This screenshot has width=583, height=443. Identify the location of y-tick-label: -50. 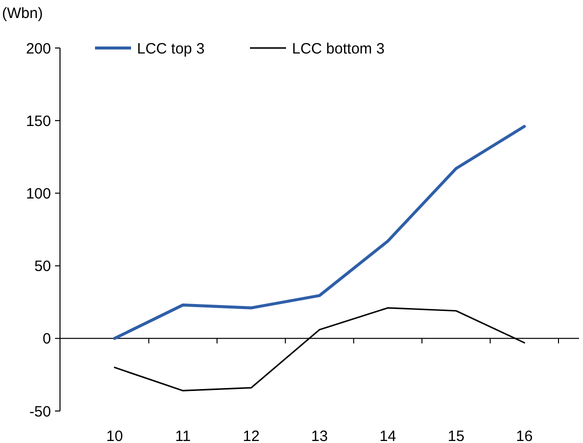
(40, 411).